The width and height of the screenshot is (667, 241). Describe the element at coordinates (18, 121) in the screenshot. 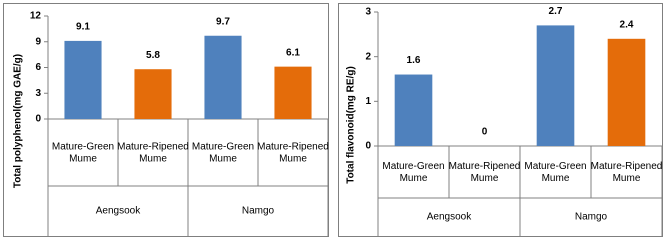

I see `y-axis-title: Total polyphenol(mg GAE/g)` at that location.